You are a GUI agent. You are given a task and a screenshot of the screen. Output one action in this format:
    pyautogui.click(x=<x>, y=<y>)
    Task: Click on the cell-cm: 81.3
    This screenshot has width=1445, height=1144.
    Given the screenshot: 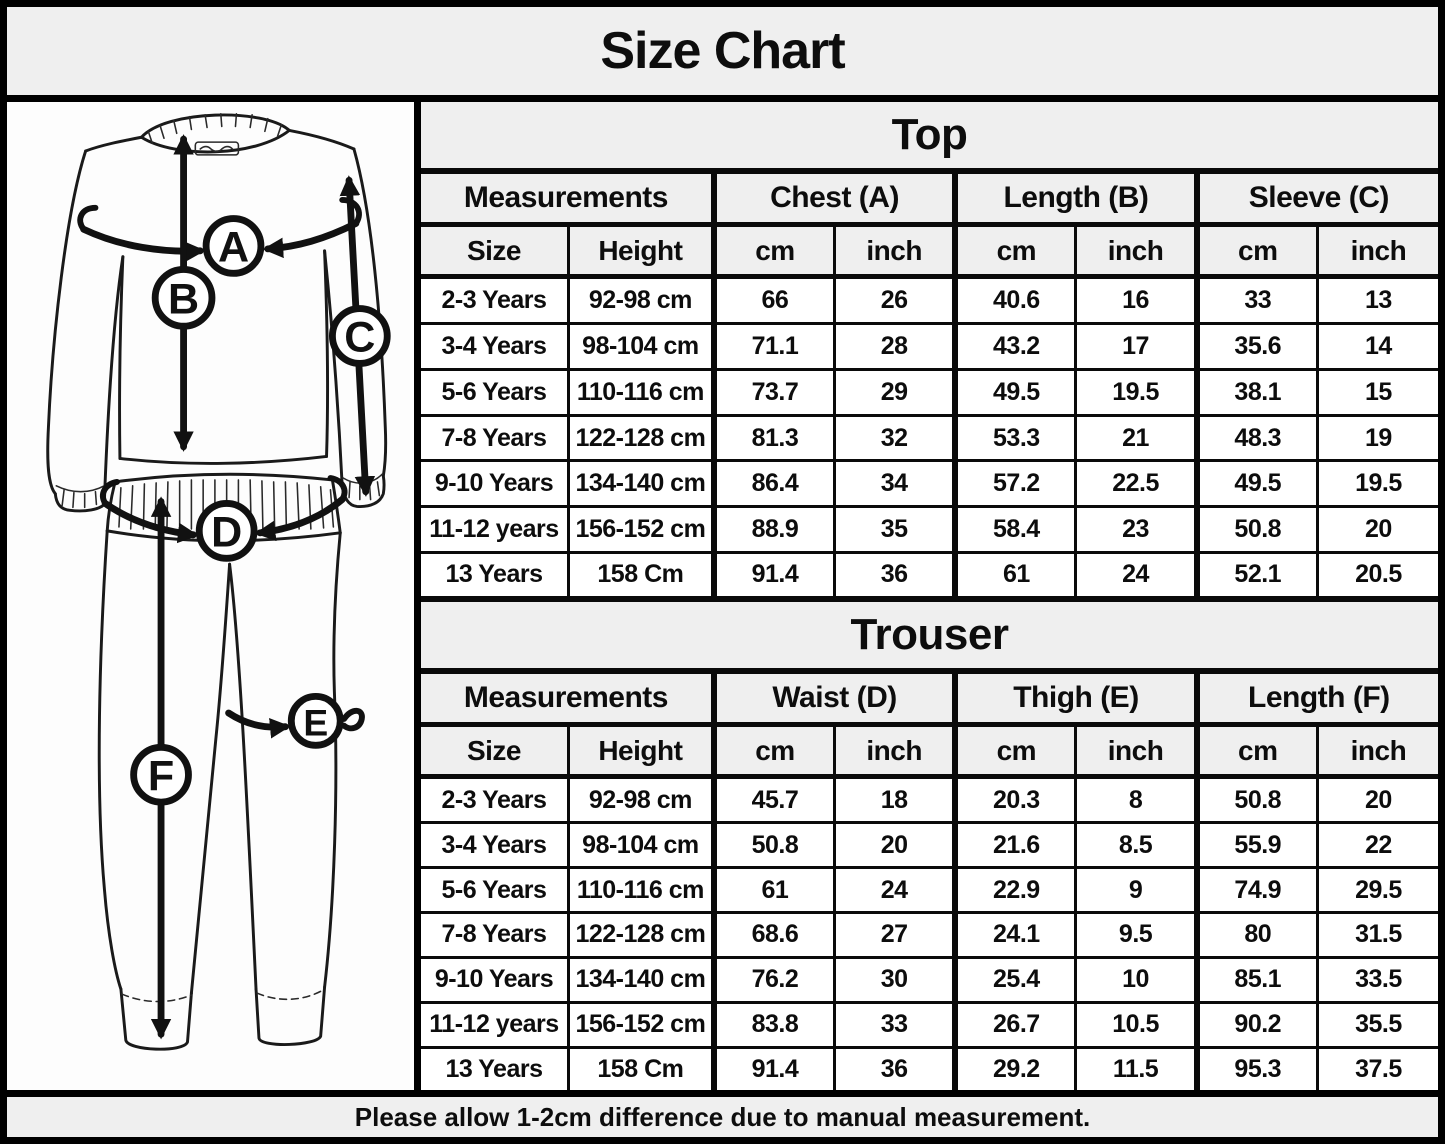 What is the action you would take?
    pyautogui.click(x=773, y=438)
    